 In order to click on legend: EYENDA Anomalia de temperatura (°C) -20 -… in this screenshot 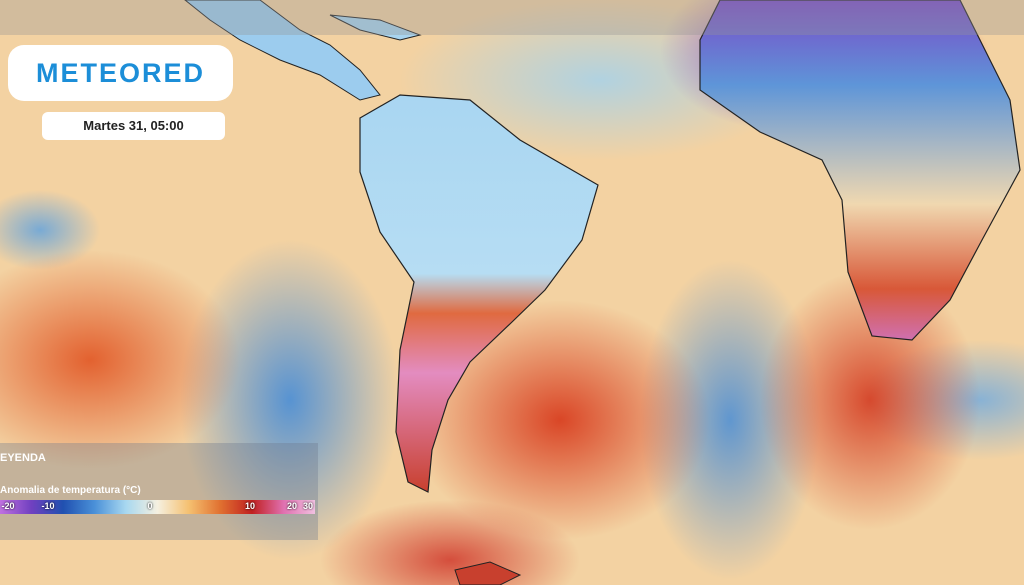, I will do `click(159, 491)`.